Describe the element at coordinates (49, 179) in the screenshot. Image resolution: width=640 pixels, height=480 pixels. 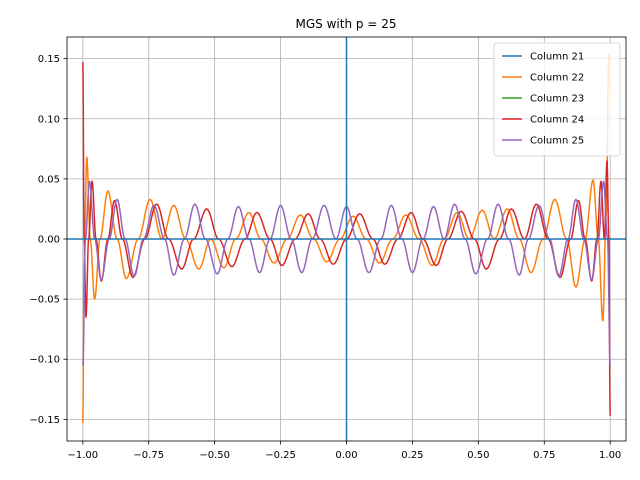
I see `y-tick-label: 0.05` at that location.